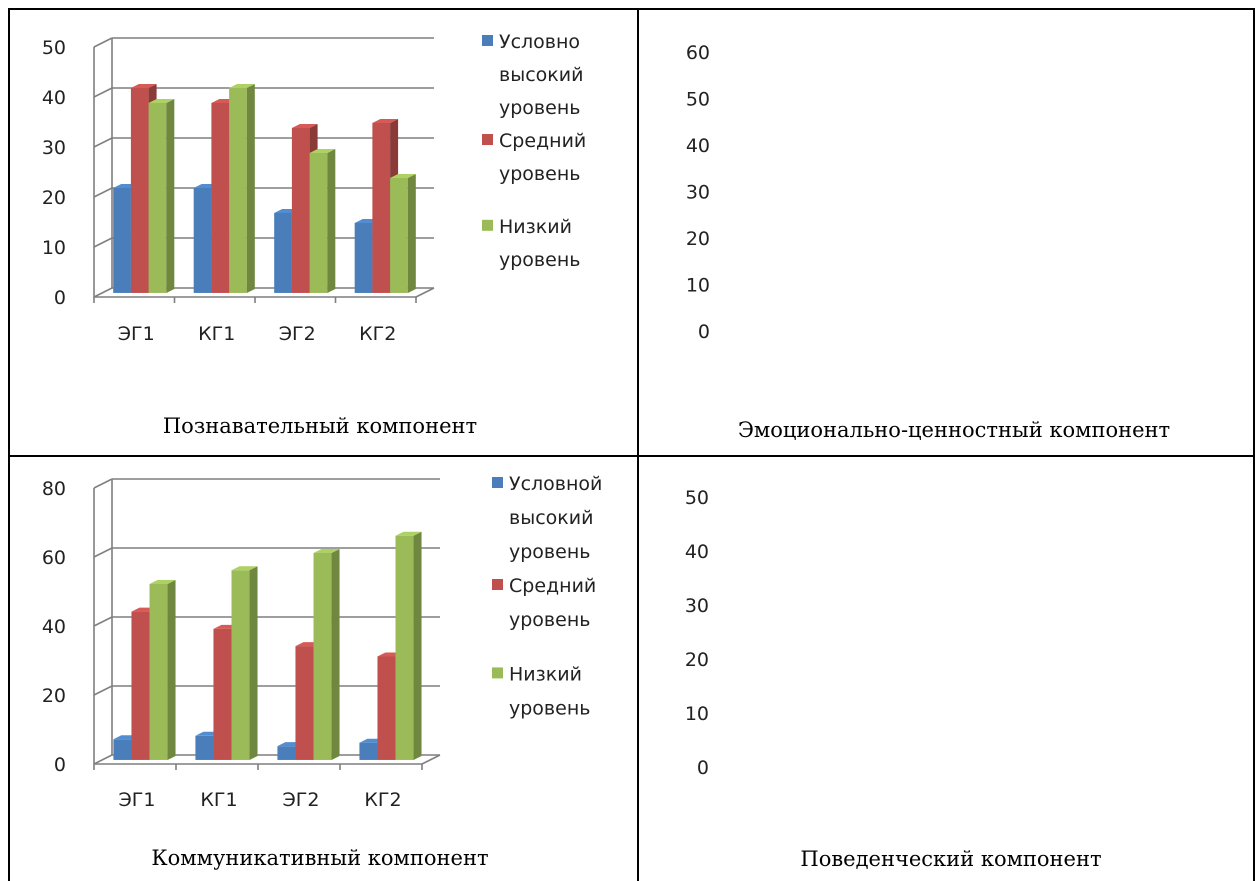  I want to click on chart-title: Поведенческий компонент, so click(950, 859).